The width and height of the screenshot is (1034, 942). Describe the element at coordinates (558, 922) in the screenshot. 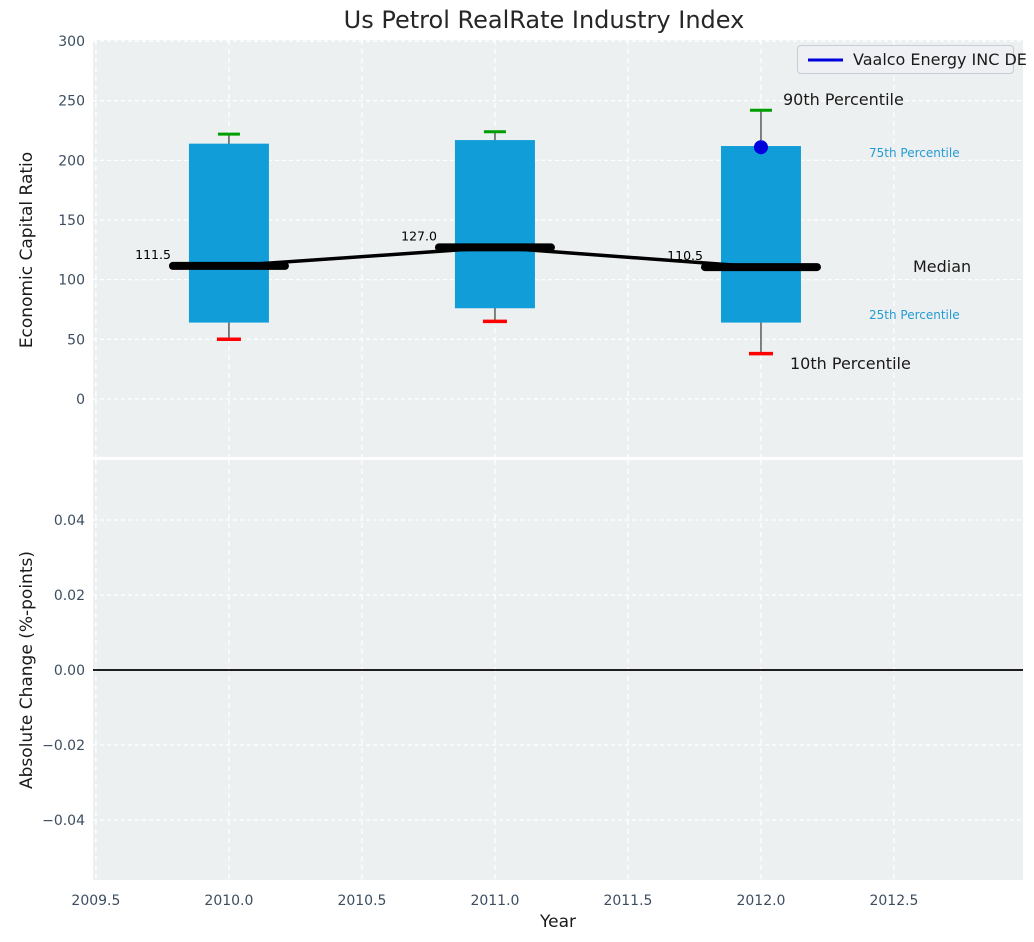

I see `x-axis-label: Year` at that location.